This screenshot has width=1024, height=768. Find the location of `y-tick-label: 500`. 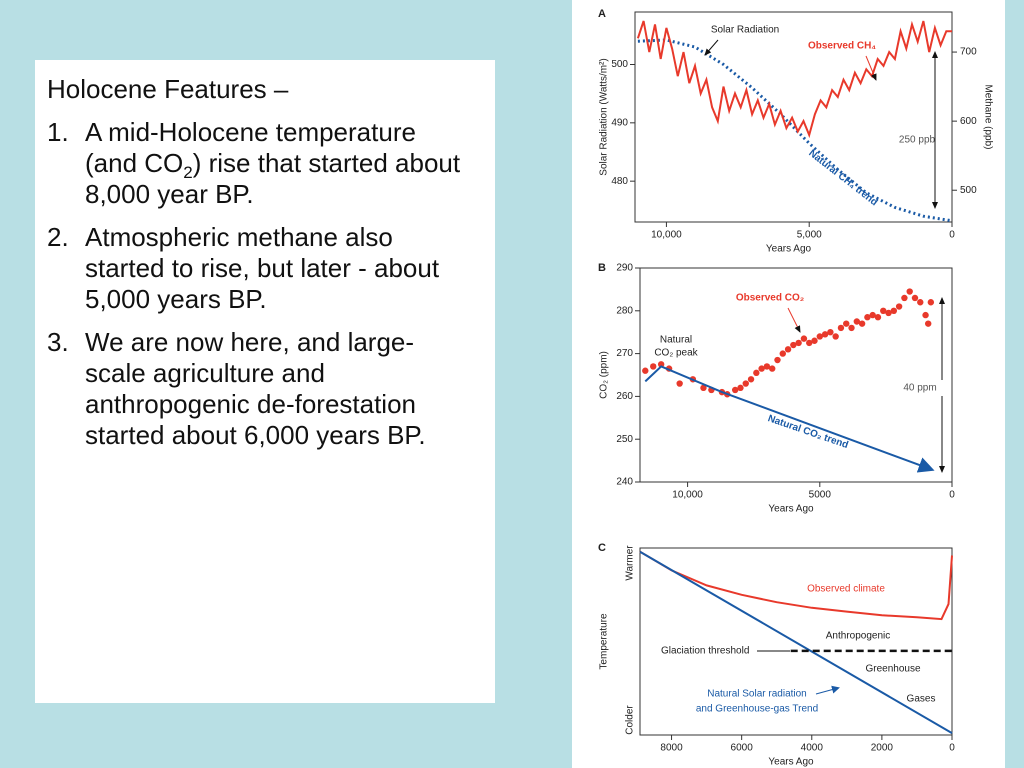

y-tick-label: 500 is located at coordinates (619, 64).